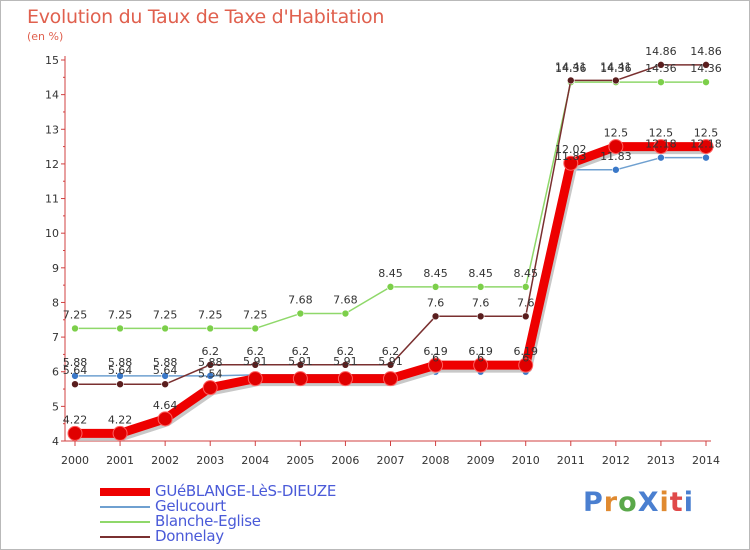 This screenshot has height=550, width=750. Describe the element at coordinates (688, 502) in the screenshot. I see `logo-letter: i` at that location.